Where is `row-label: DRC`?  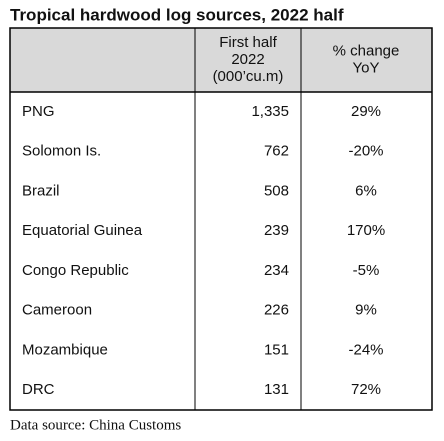
row-label: DRC is located at coordinates (38, 389).